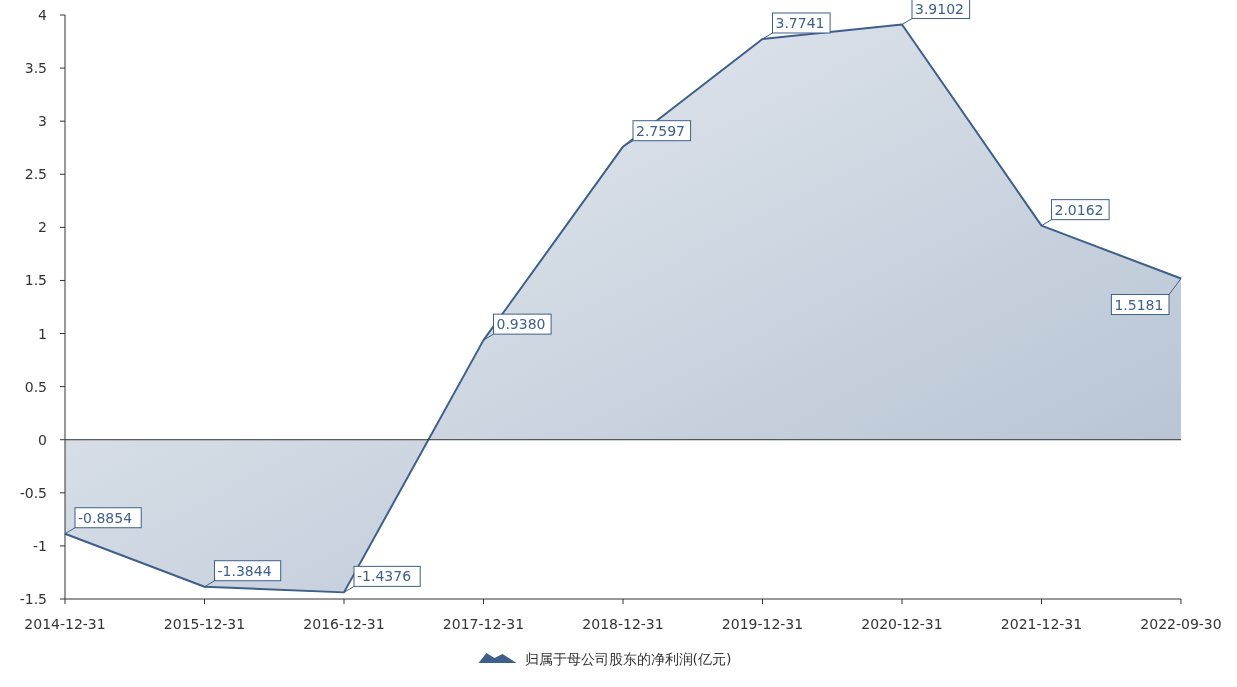  What do you see at coordinates (628, 659) in the screenshot?
I see `legend-label: 归属于母公司股东的净利润(亿元)` at bounding box center [628, 659].